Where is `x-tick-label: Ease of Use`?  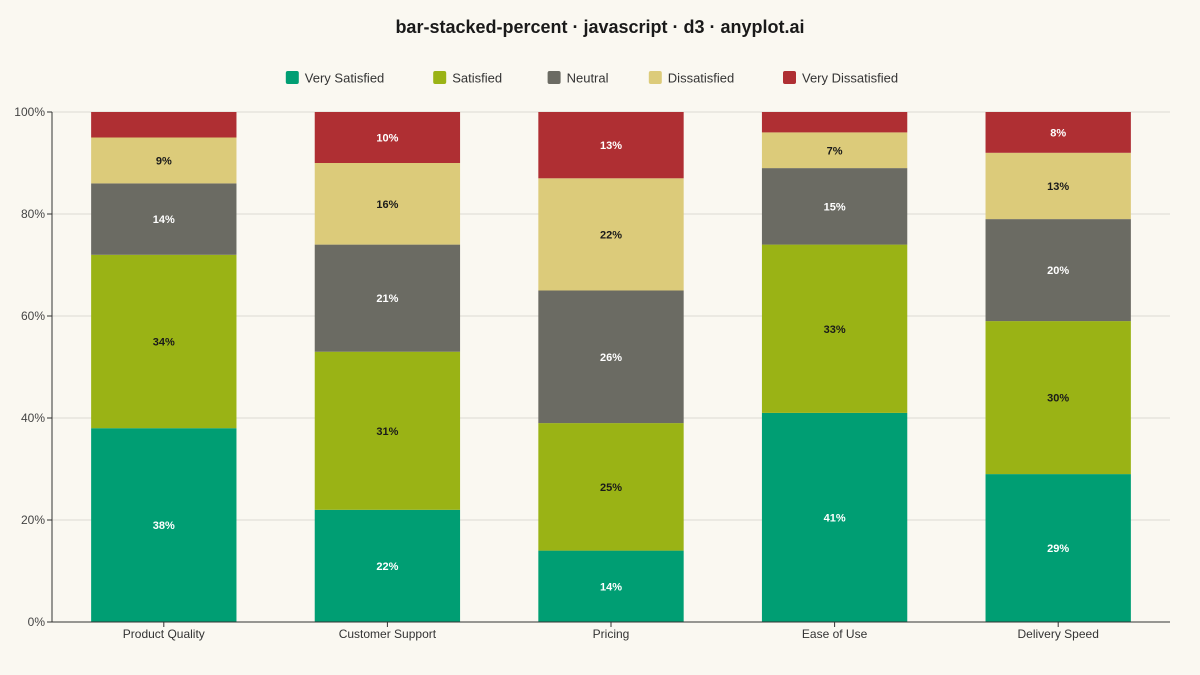
x-tick-label: Ease of Use is located at coordinates (835, 634).